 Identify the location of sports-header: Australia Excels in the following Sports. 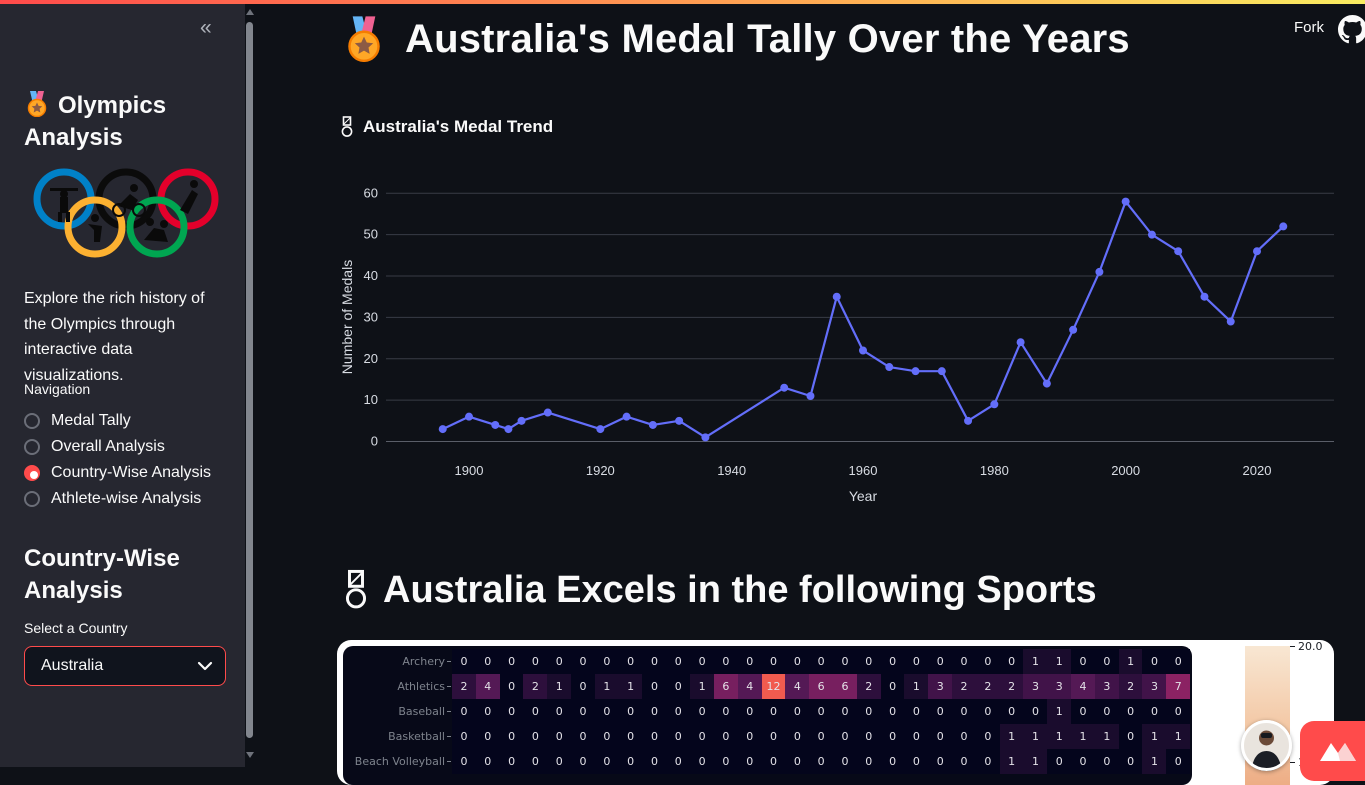
(720, 590).